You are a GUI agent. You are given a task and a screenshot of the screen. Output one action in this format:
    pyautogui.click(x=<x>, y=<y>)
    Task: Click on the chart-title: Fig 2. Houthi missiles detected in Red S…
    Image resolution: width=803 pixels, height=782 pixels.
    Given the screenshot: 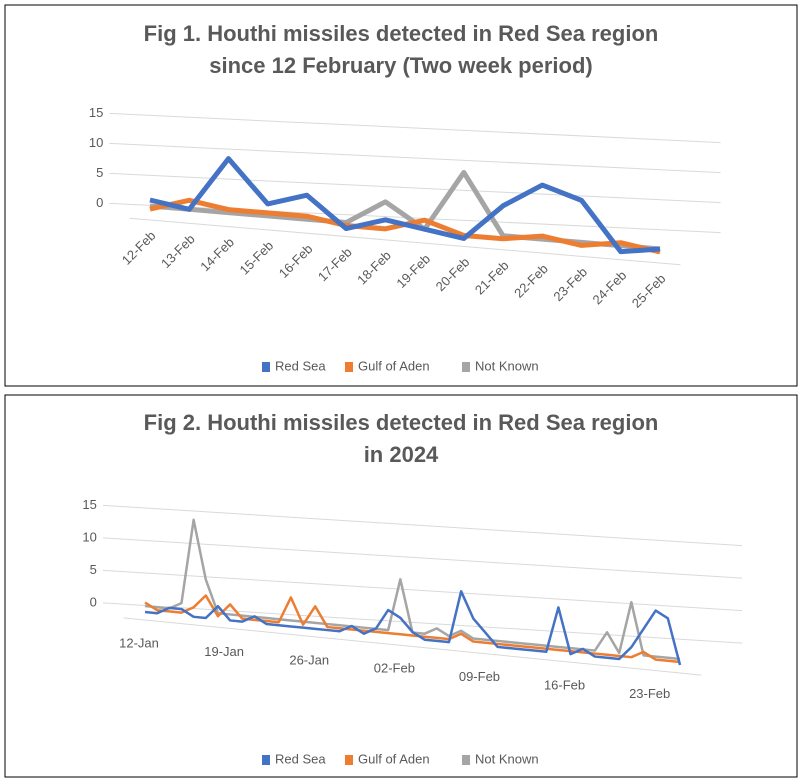 What is the action you would take?
    pyautogui.click(x=401, y=422)
    